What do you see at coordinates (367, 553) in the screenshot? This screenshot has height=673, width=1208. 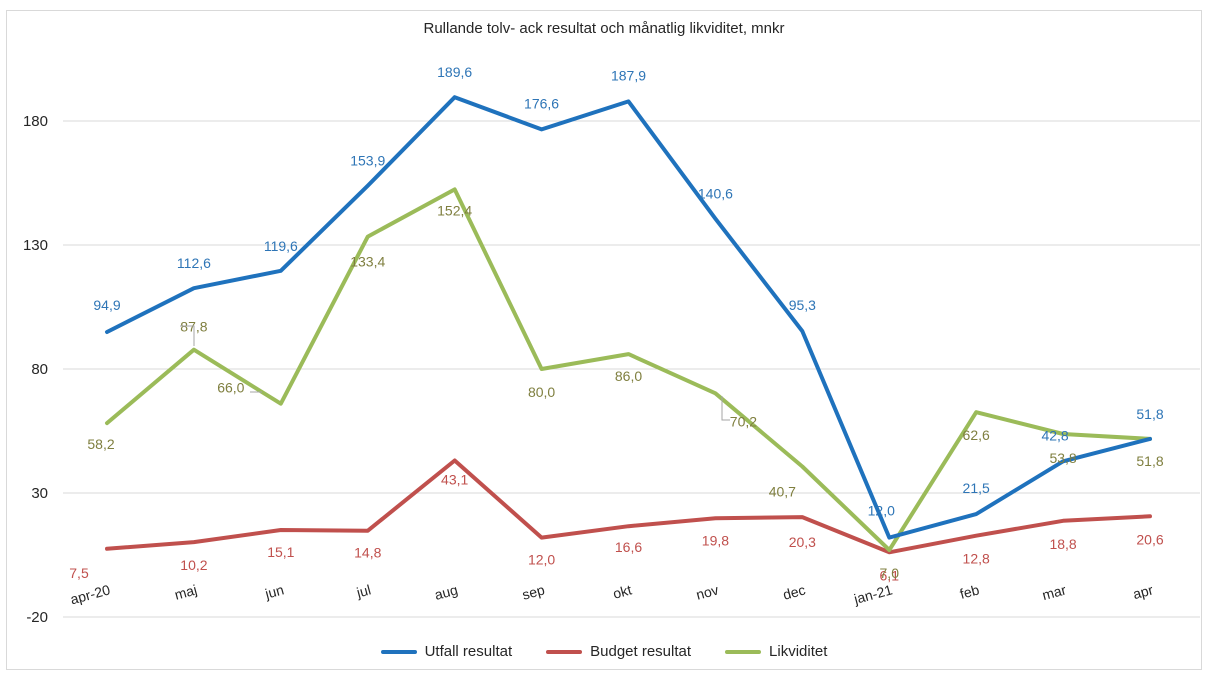 I see `data-label: 14,8` at bounding box center [367, 553].